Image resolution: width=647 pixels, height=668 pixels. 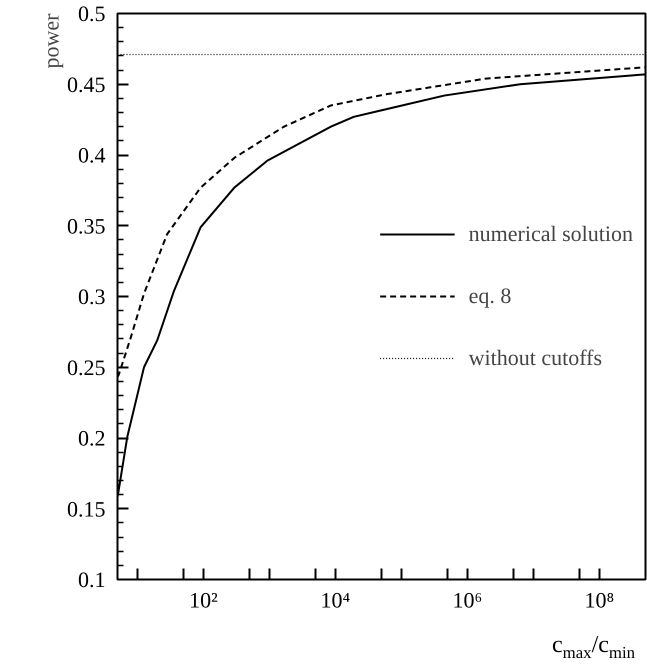 I want to click on legend-label: numerical solution, so click(x=550, y=234).